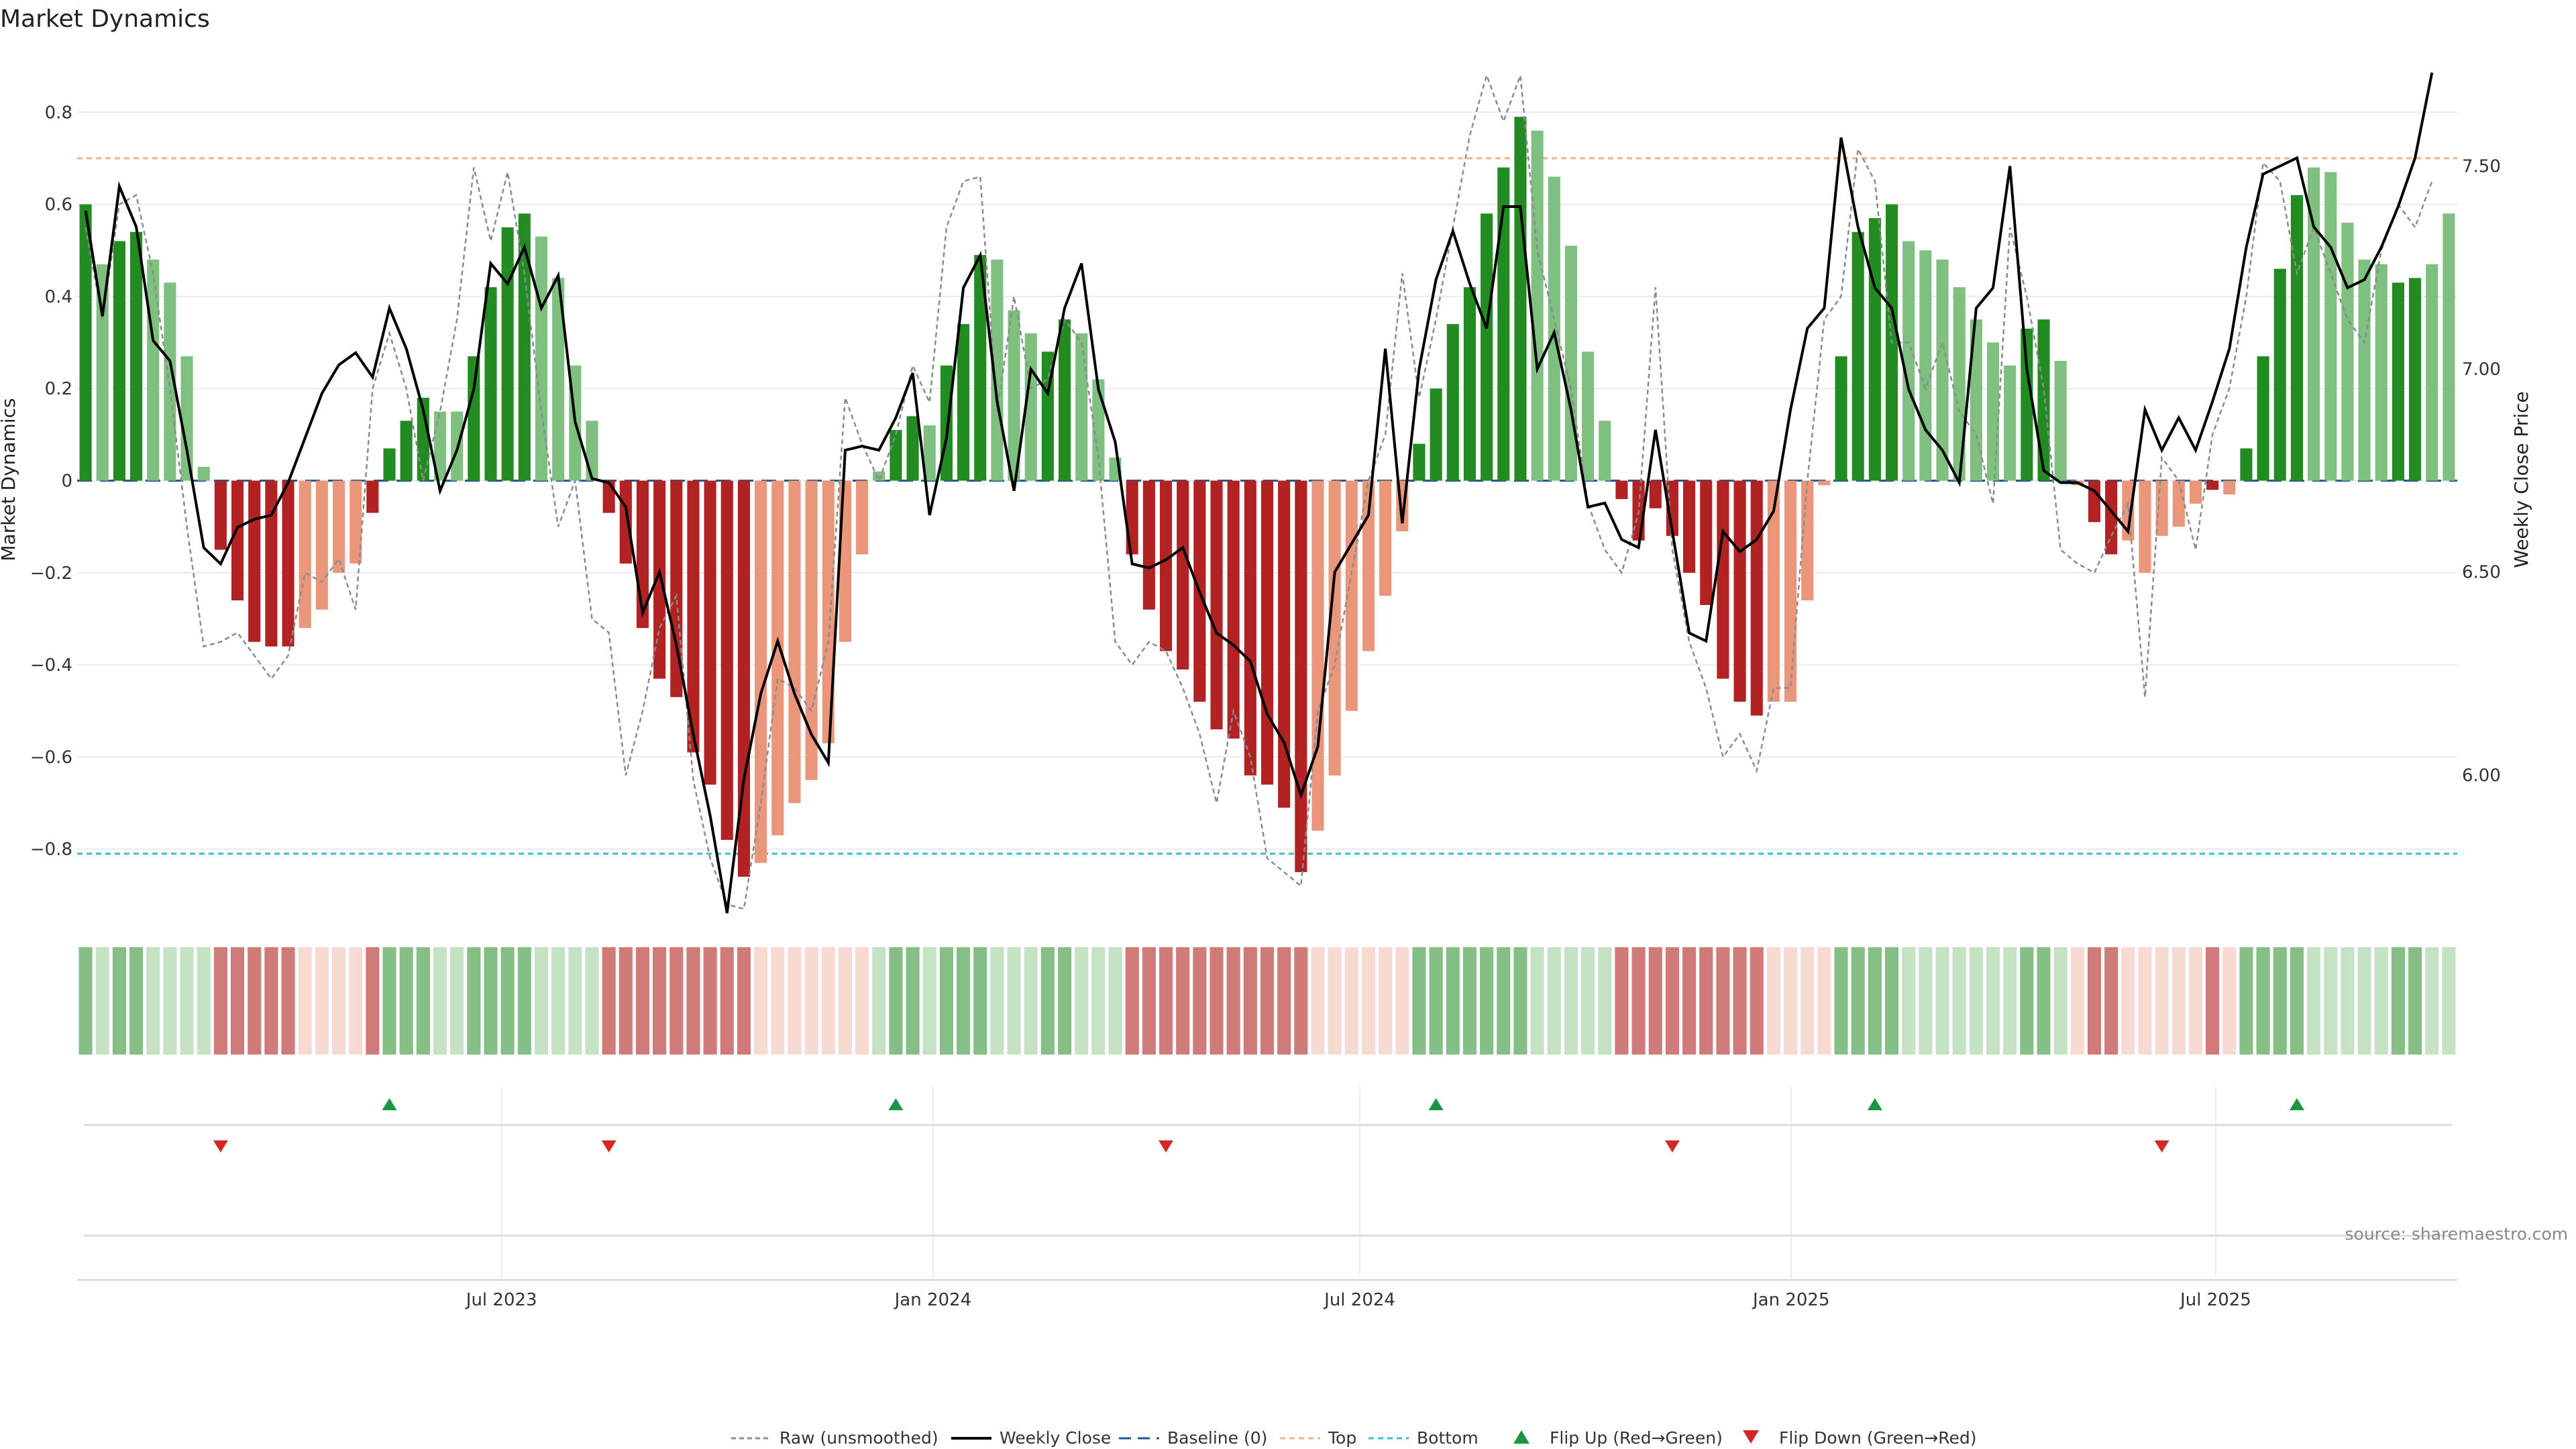  I want to click on legend-label: Top, so click(1342, 1438).